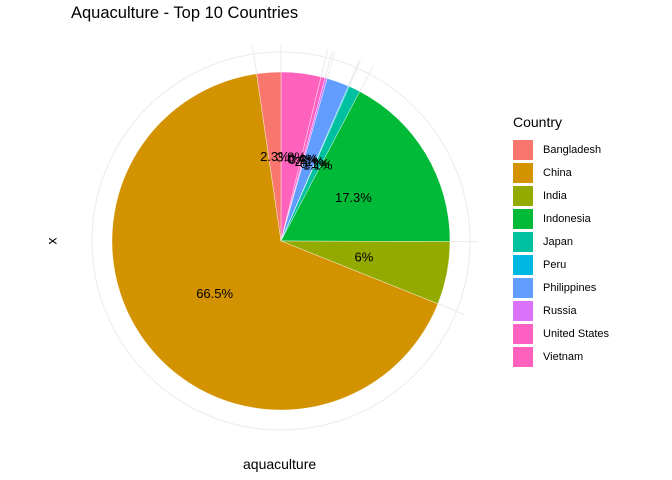 This screenshot has height=480, width=672. I want to click on slice-label-china: 66.5%, so click(214, 293).